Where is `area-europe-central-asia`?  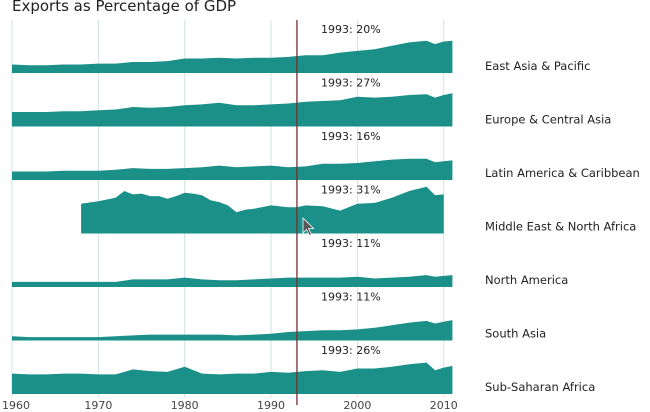 area-europe-central-asia is located at coordinates (232, 110).